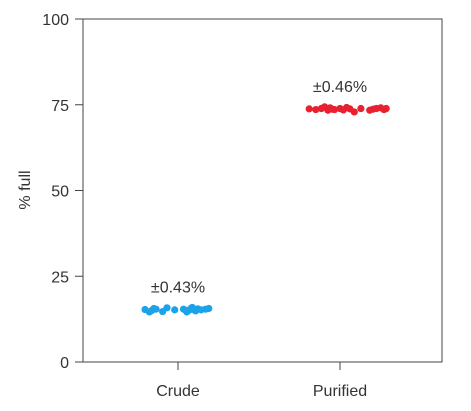 Image resolution: width=471 pixels, height=411 pixels. I want to click on x-tick-label: Purified, so click(340, 391).